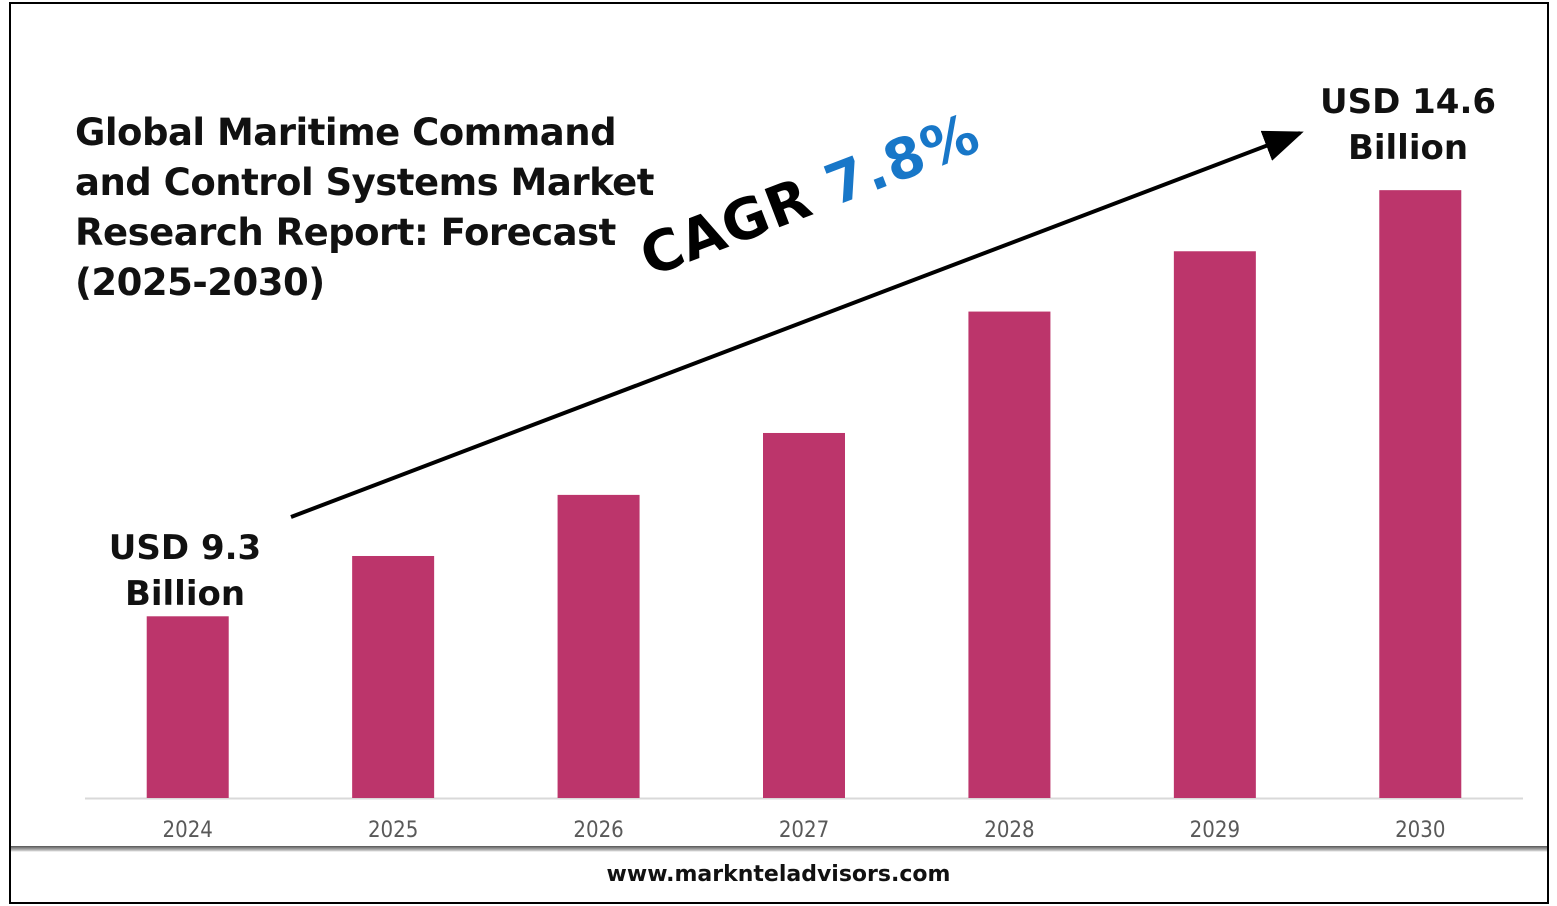 The height and width of the screenshot is (906, 1557). What do you see at coordinates (804, 615) in the screenshot?
I see `bar-2027` at bounding box center [804, 615].